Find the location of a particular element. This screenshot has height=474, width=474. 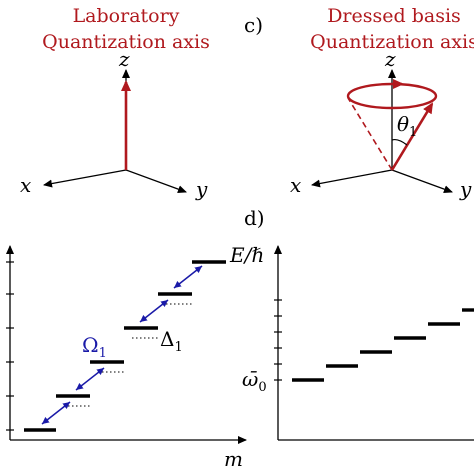

dressed-x-axis is located at coordinates (352, 178).